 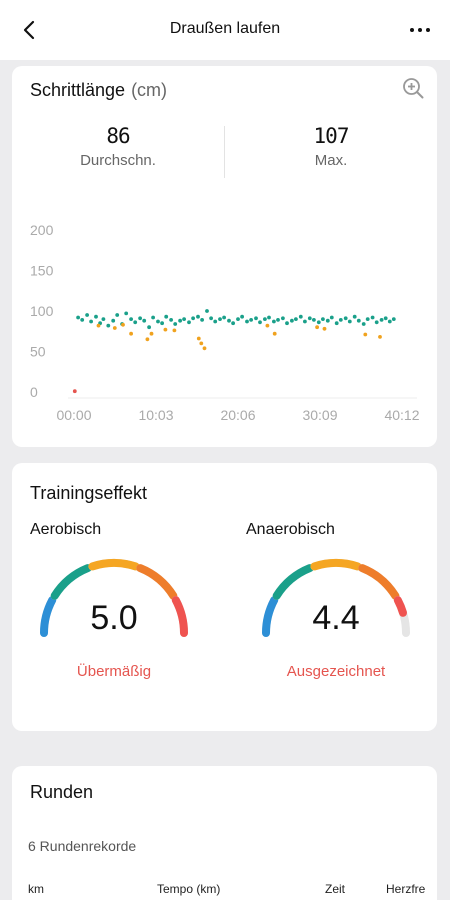 I want to click on x-tick-label: 10:03, so click(x=155, y=415).